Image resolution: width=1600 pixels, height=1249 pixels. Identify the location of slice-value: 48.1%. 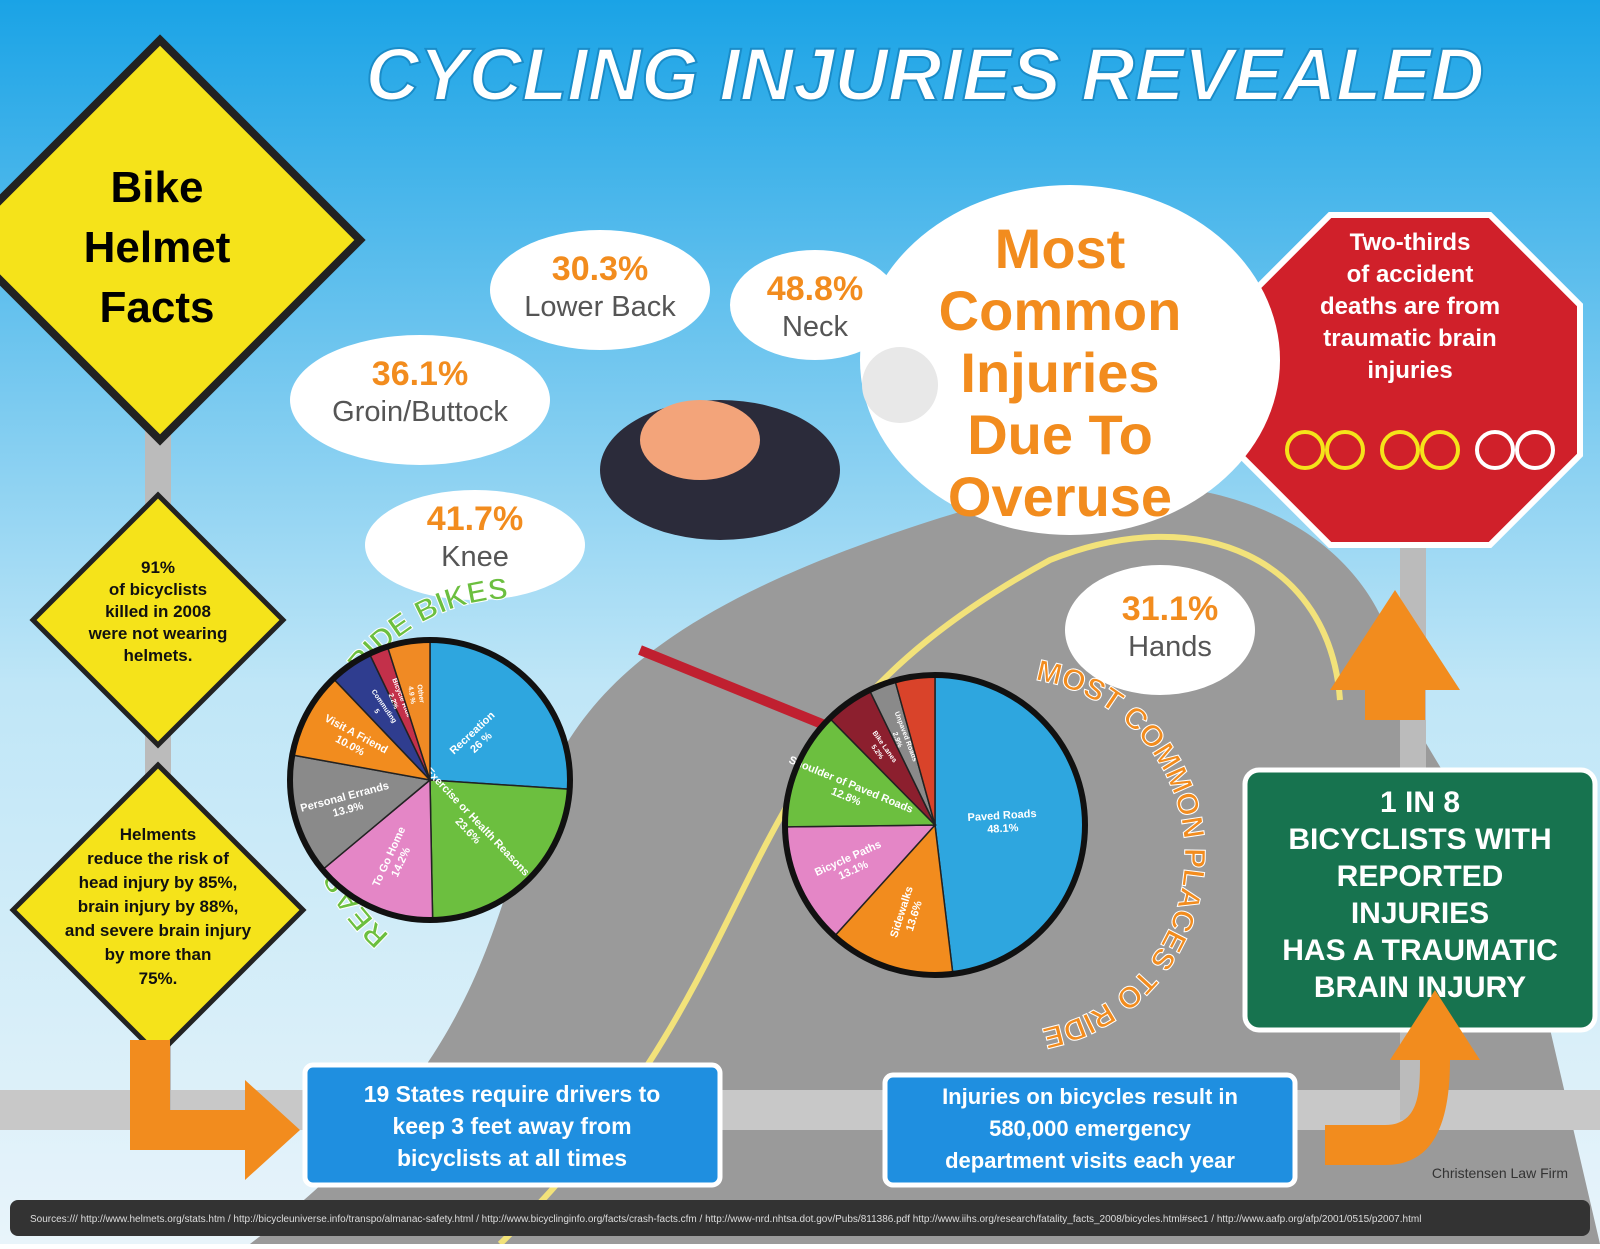
(1003, 829).